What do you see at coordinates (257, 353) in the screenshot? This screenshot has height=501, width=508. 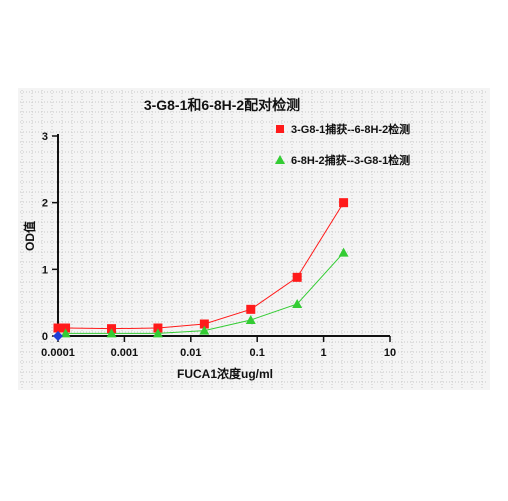 I see `x-tick-label: 0.1` at bounding box center [257, 353].